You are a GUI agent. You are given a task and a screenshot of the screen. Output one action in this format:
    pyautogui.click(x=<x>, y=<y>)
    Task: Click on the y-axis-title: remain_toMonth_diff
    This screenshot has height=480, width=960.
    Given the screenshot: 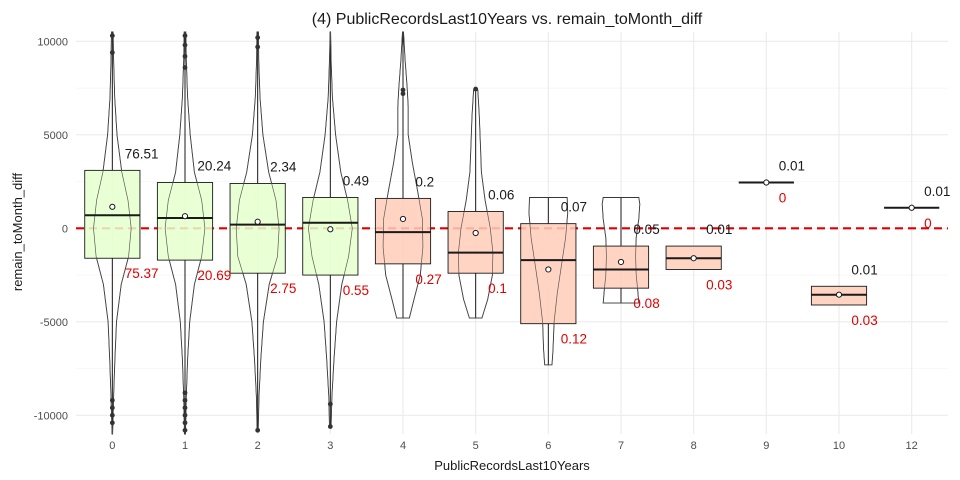 What is the action you would take?
    pyautogui.click(x=17, y=231)
    